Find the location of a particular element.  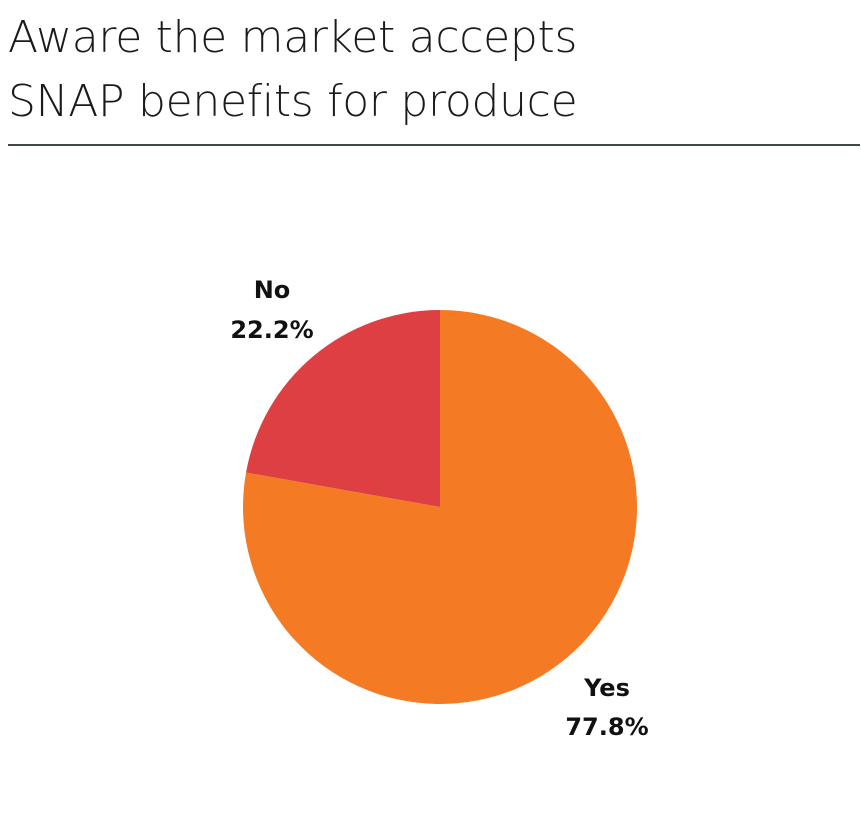

title-divider is located at coordinates (434, 145).